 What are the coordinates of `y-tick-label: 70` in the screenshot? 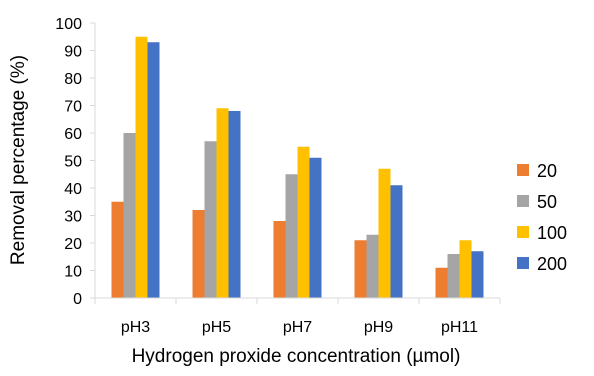 It's located at (73, 107).